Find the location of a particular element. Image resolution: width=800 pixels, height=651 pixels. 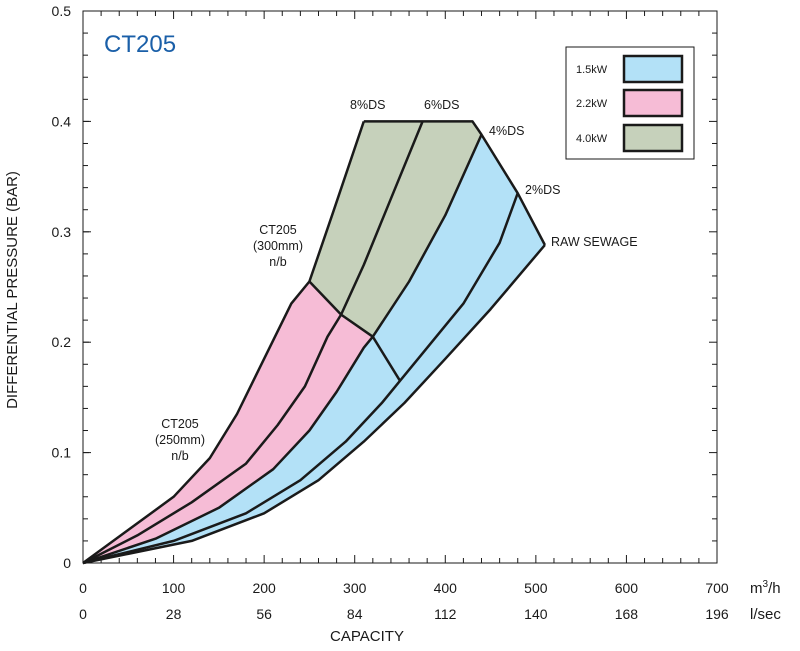

x2-tick-label: 168 is located at coordinates (627, 614).